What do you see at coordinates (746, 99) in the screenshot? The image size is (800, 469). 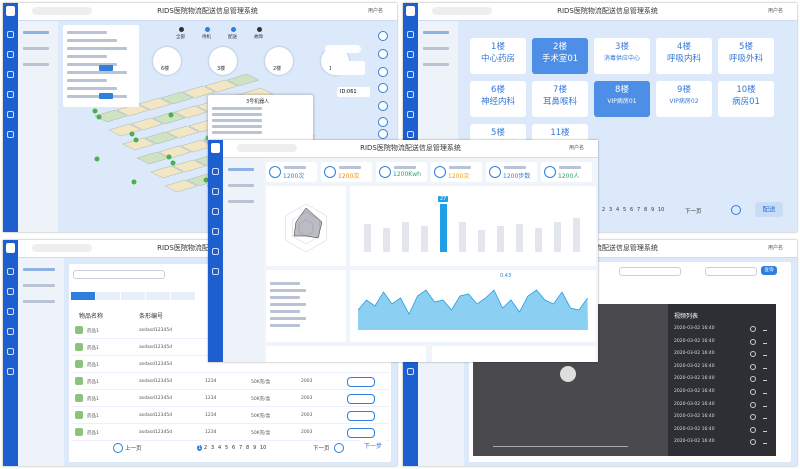 I see `room-button: 10楼 病房01` at bounding box center [746, 99].